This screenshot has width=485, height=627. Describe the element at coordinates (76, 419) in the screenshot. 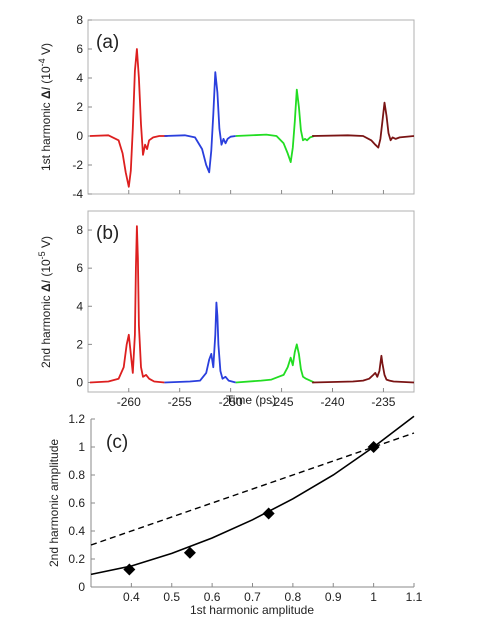

I see `y-tick-label: 1.2` at that location.